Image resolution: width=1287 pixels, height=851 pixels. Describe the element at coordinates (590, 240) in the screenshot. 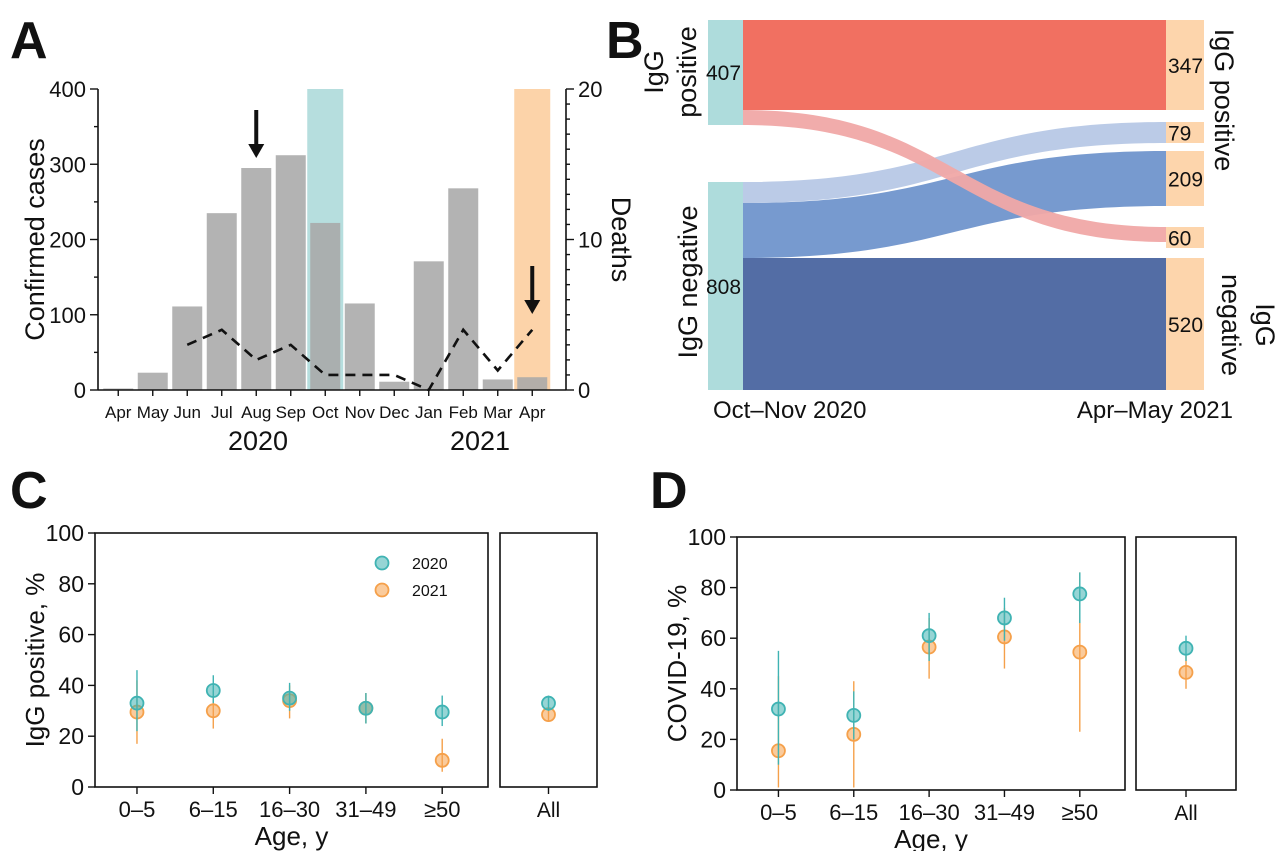

I see `ytick-label-right: 10` at that location.